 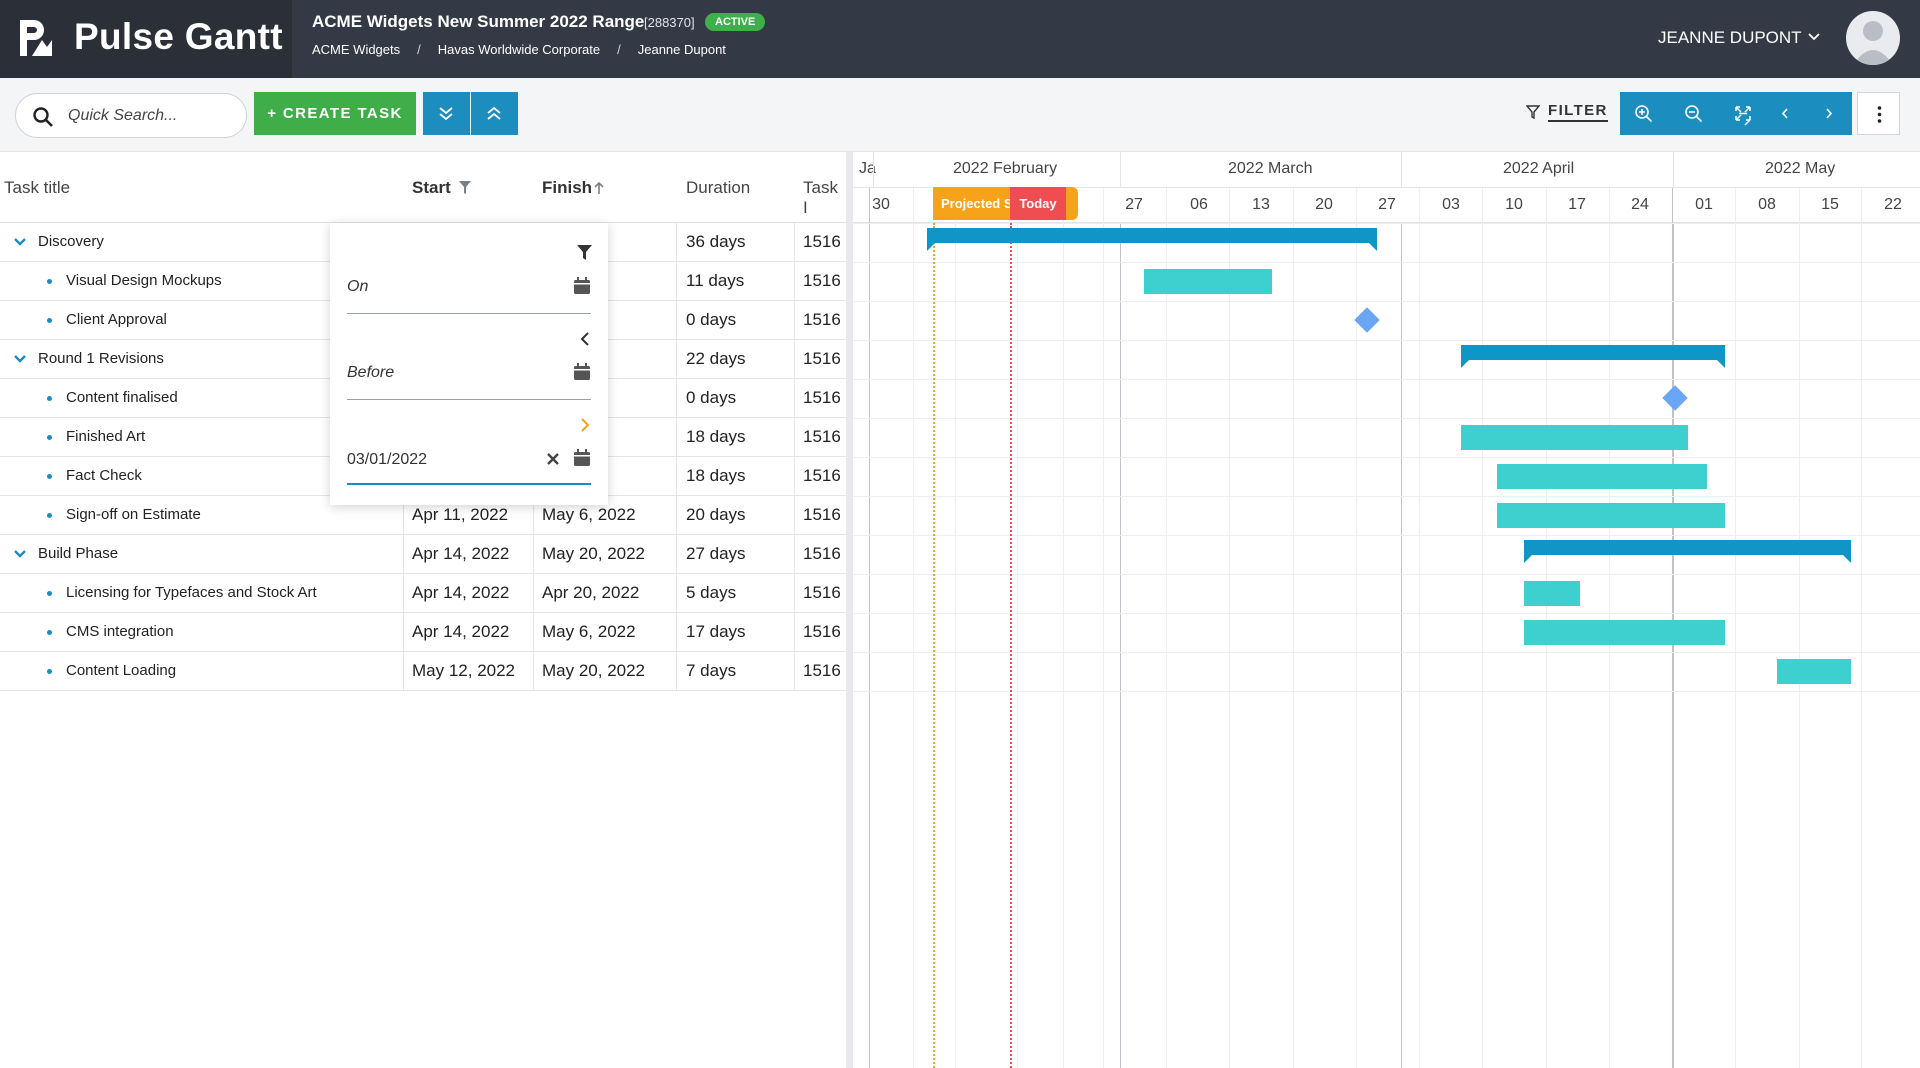 I want to click on column-header-task: Task I, so click(x=820, y=197).